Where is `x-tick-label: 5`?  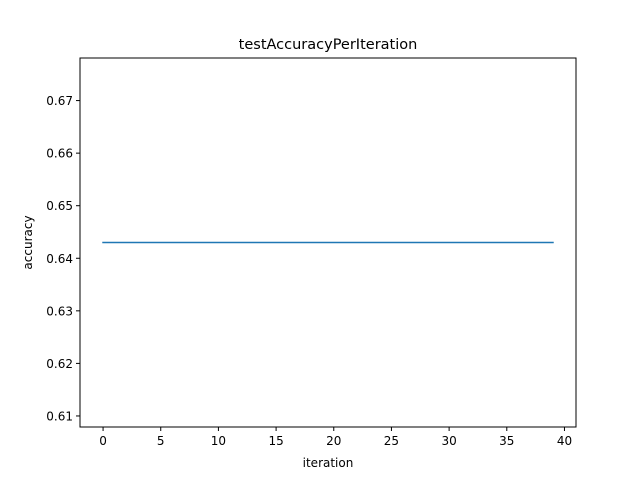 x-tick-label: 5 is located at coordinates (161, 441).